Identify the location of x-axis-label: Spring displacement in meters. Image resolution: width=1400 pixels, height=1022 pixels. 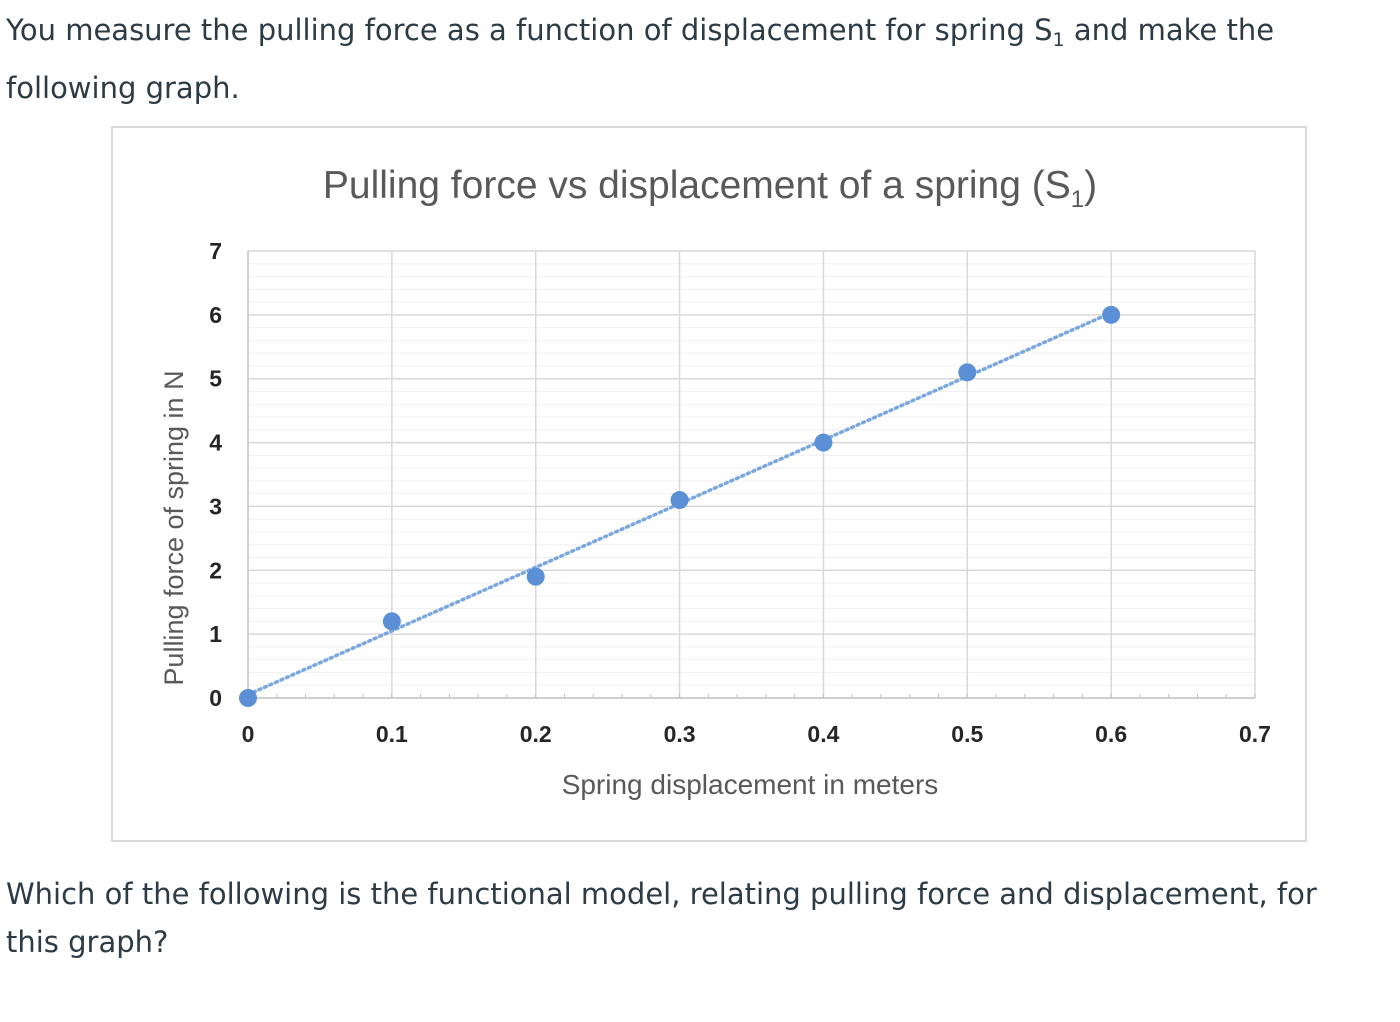
(750, 784).